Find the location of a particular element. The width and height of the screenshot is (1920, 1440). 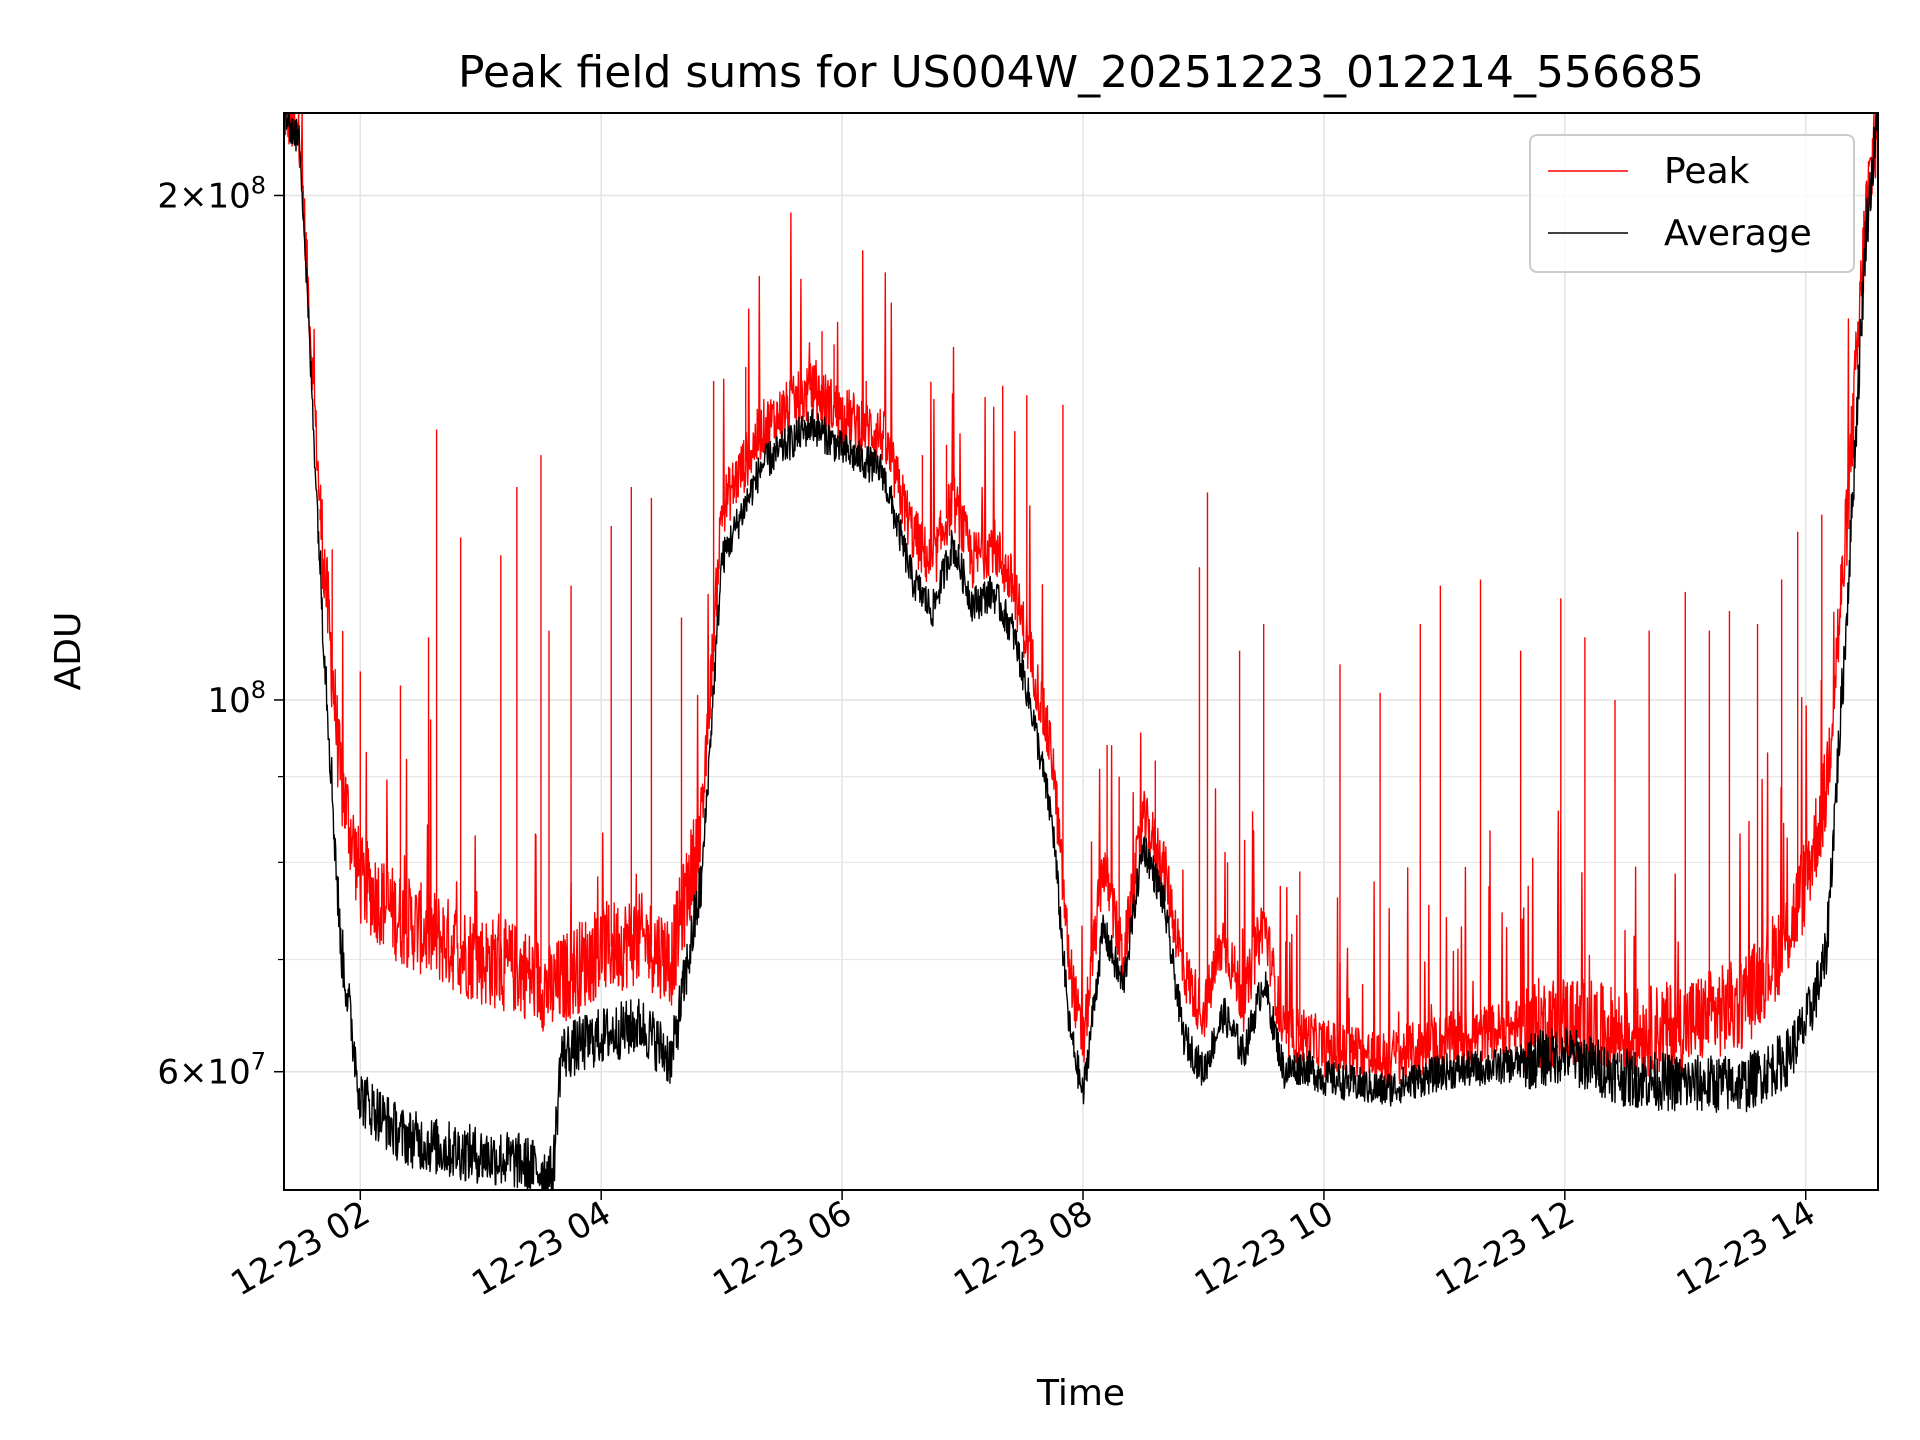

y-tick-label: 108 is located at coordinates (236, 698).